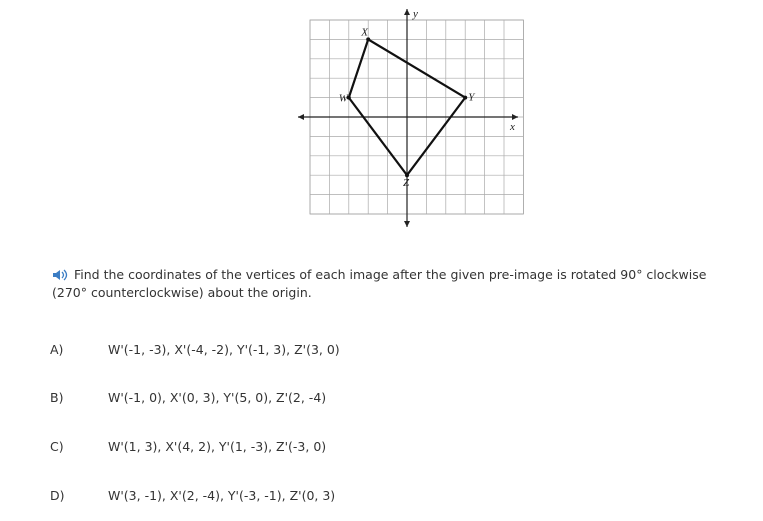 The width and height of the screenshot is (763, 521). I want to click on choice-text: W'(1, 3), X'(4, 2), Y'(1, -3), Z'(-3, 0), so click(217, 446).